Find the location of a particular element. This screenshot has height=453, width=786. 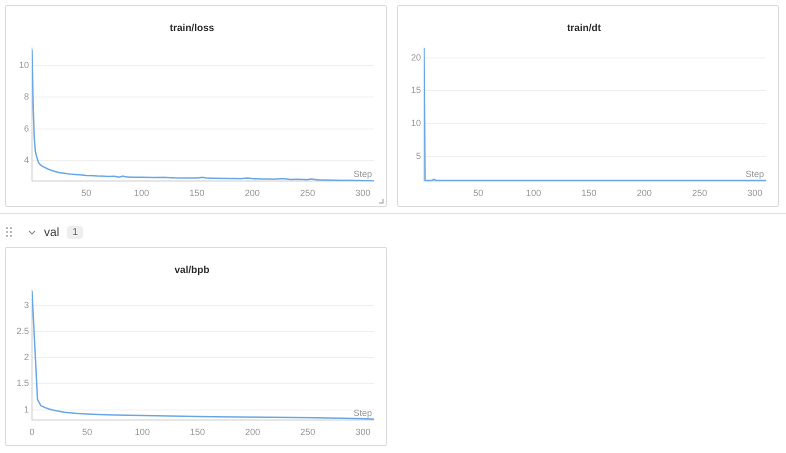

chart-title: val/bpb is located at coordinates (192, 270).